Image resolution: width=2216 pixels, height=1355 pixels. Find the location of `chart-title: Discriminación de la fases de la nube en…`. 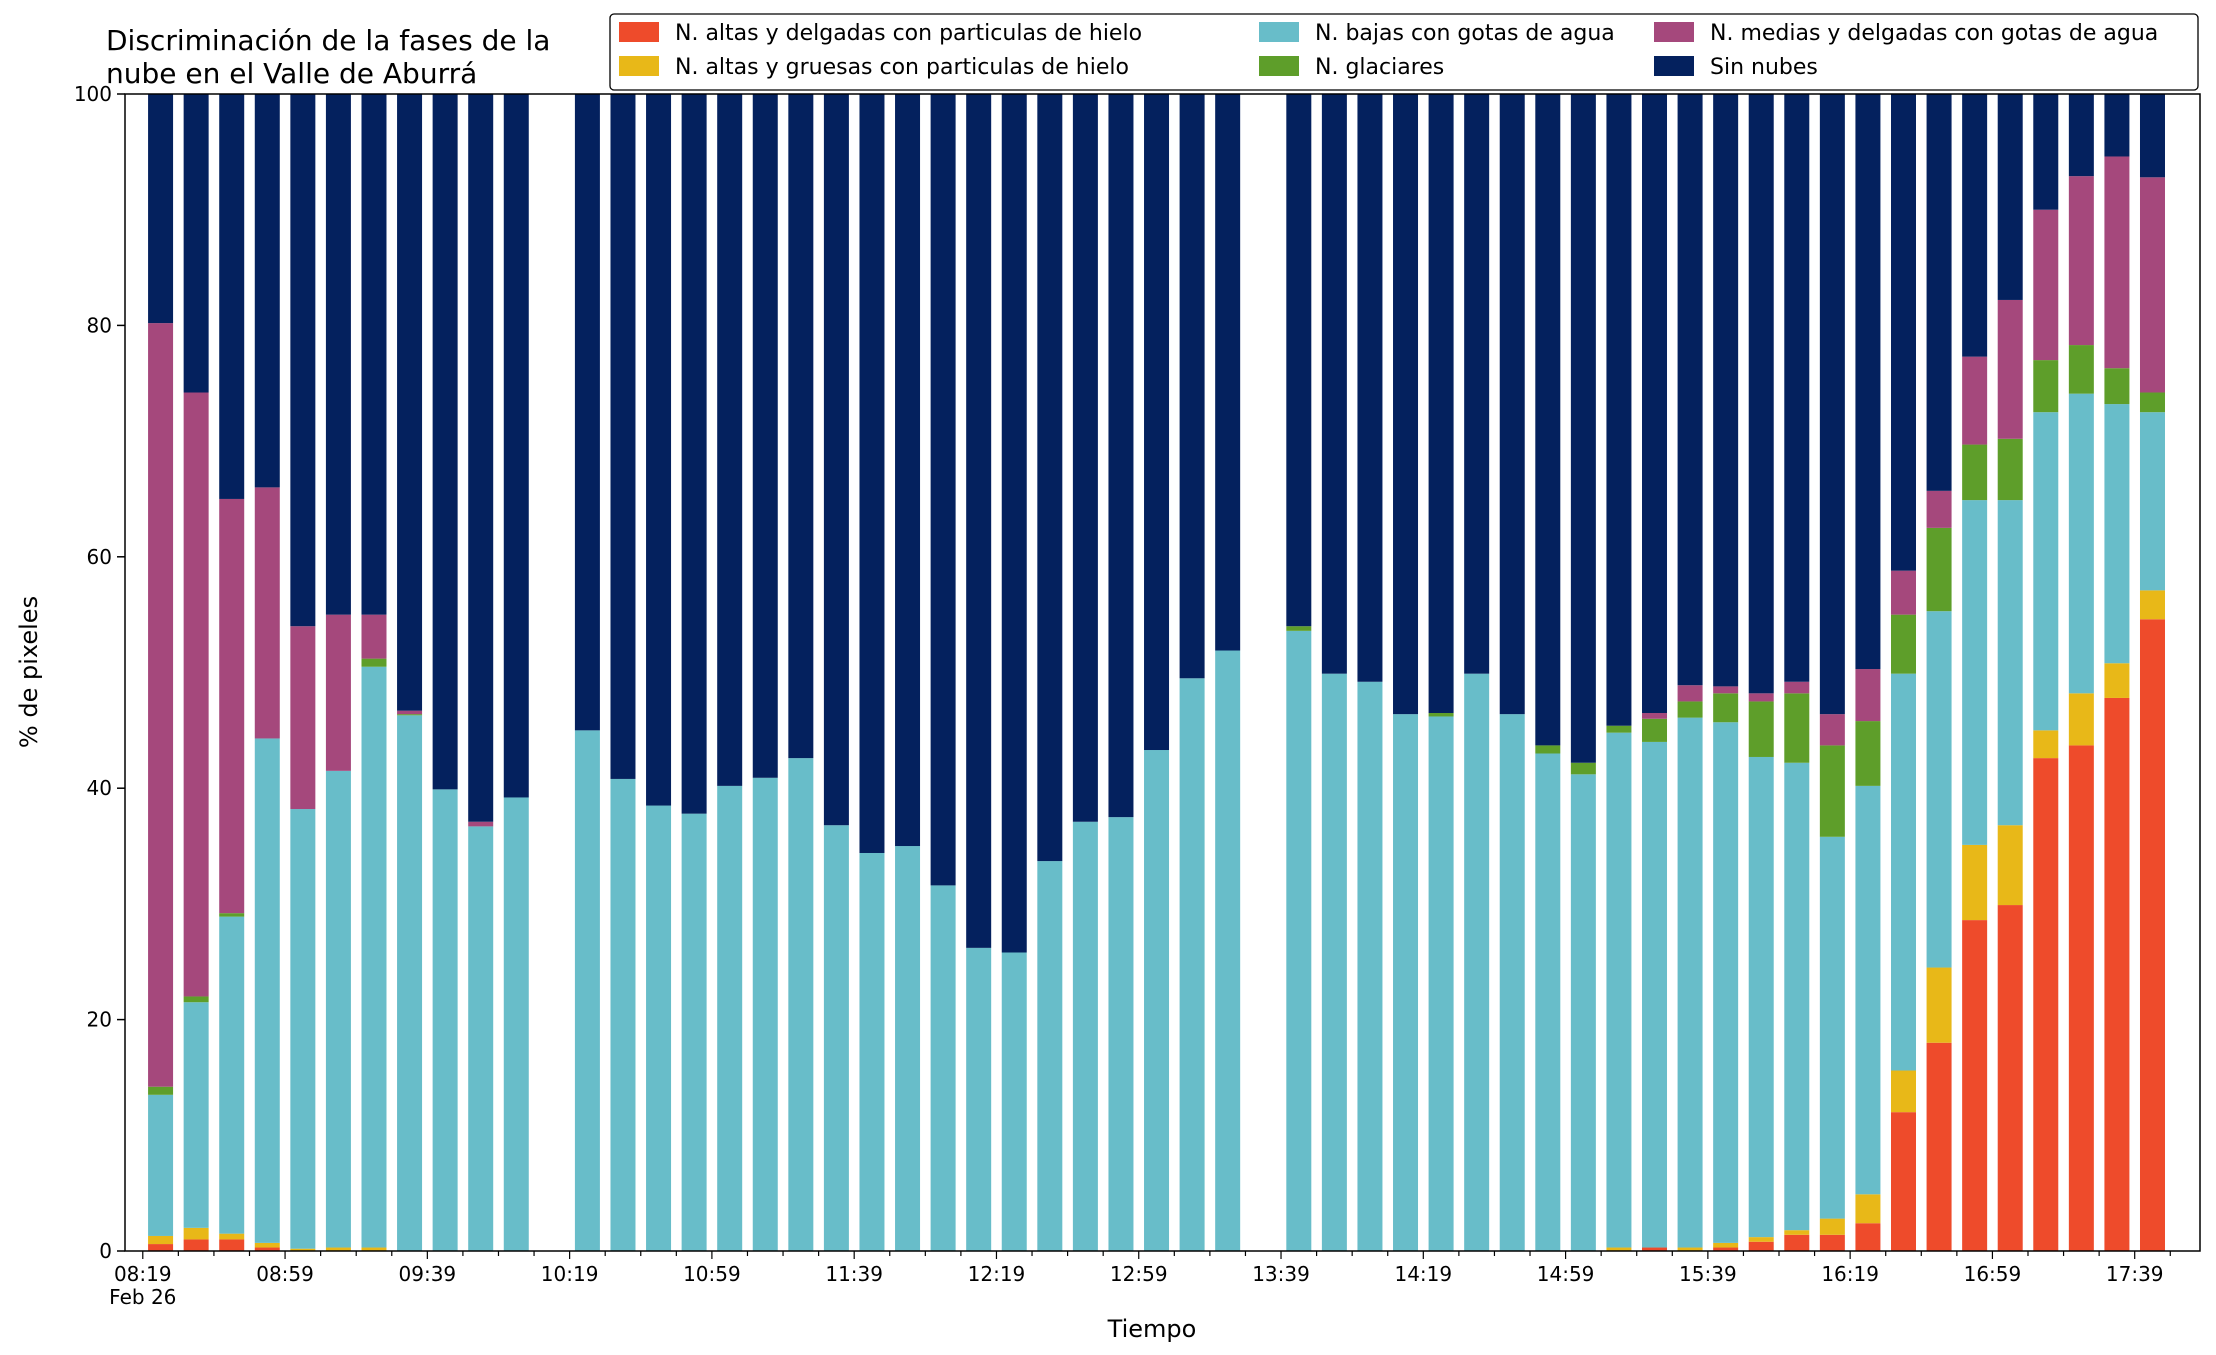

chart-title: Discriminación de la fases de la nube en… is located at coordinates (328, 57).